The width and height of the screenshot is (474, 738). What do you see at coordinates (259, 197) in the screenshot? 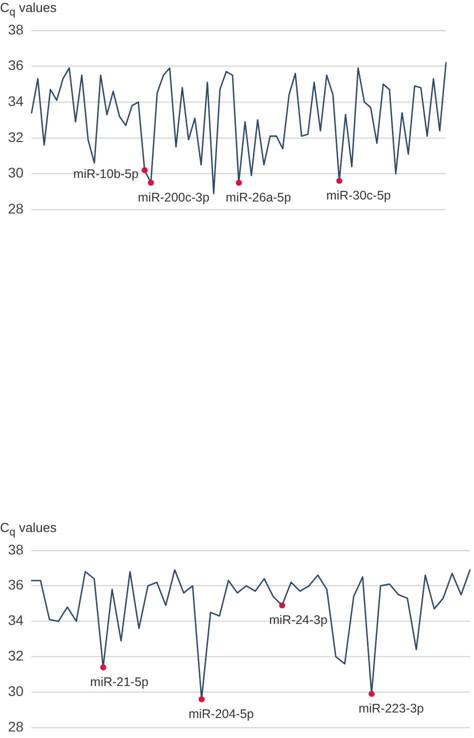
I see `data-label: miR-26a-5p` at bounding box center [259, 197].